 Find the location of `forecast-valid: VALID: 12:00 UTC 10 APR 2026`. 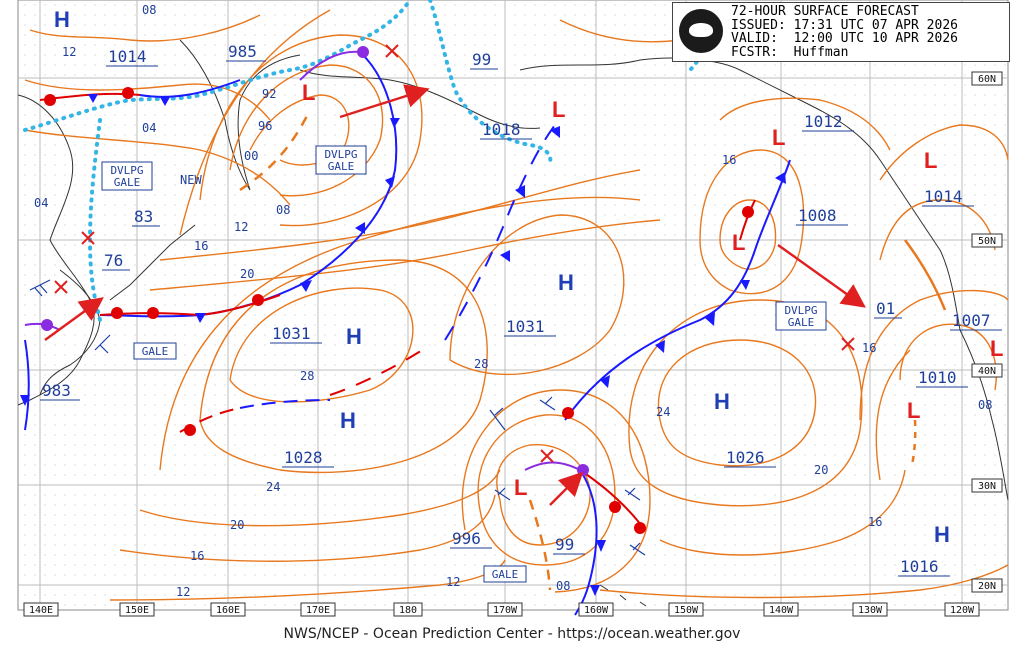

forecast-valid: VALID: 12:00 UTC 10 APR 2026 is located at coordinates (844, 39).